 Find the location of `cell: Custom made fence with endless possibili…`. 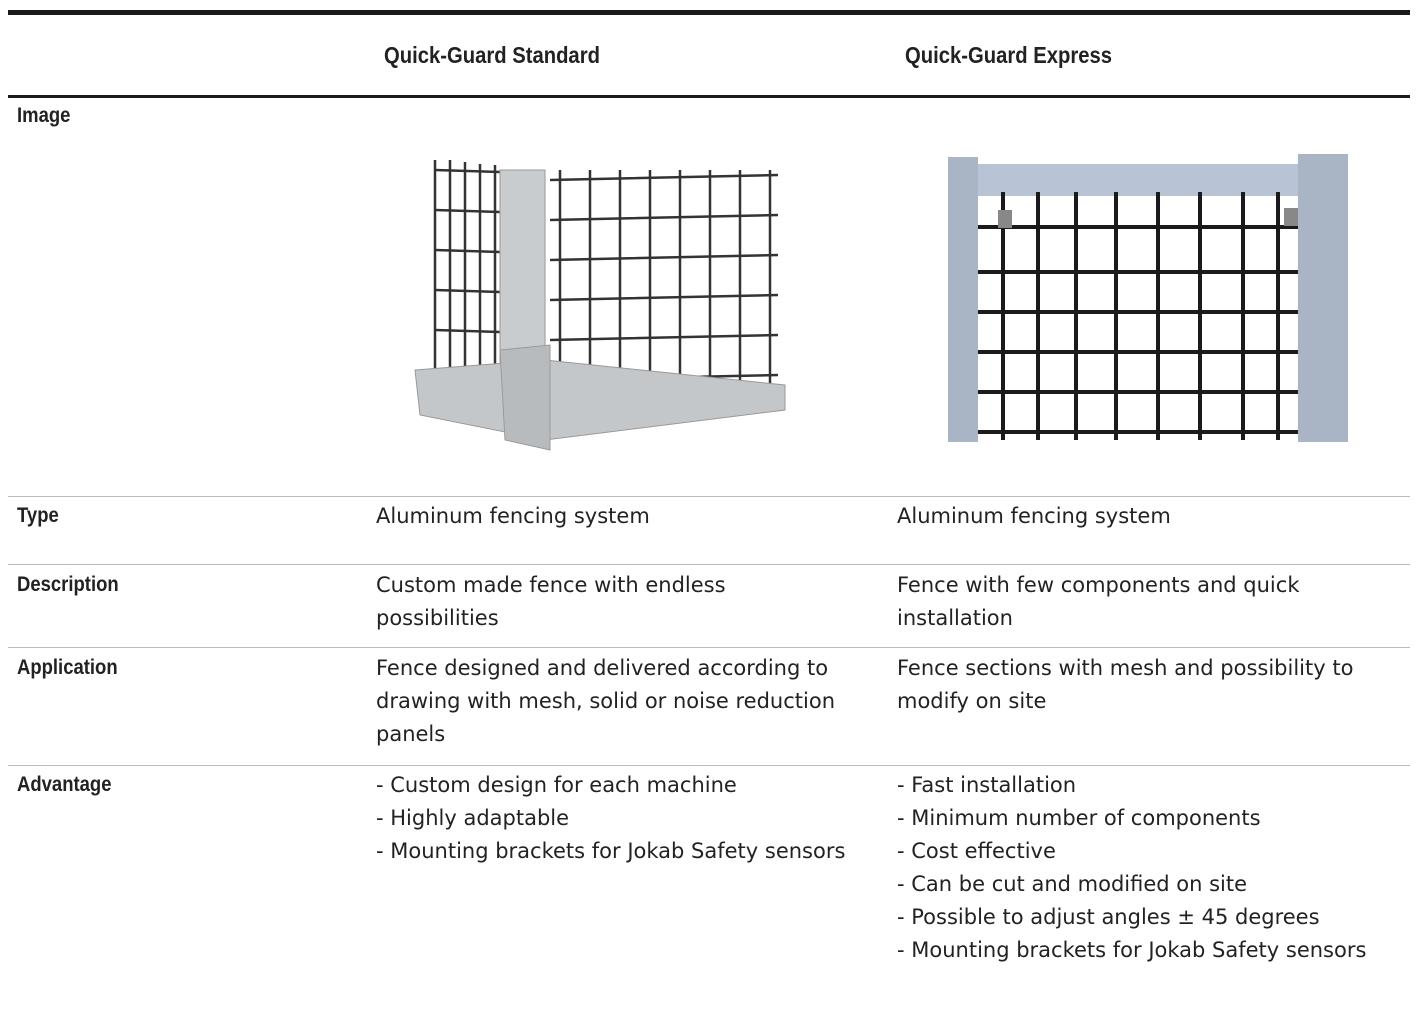

cell: Custom made fence with endless possibili… is located at coordinates (551, 601).